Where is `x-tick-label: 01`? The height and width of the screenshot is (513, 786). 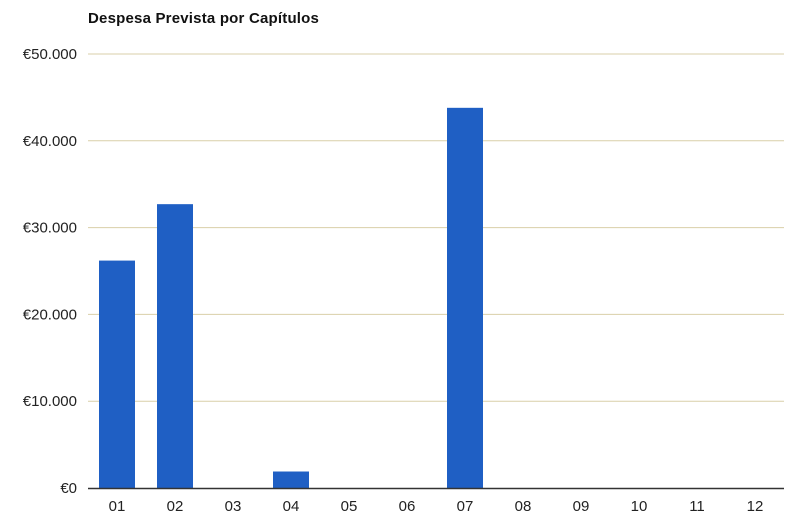
x-tick-label: 01 is located at coordinates (117, 505).